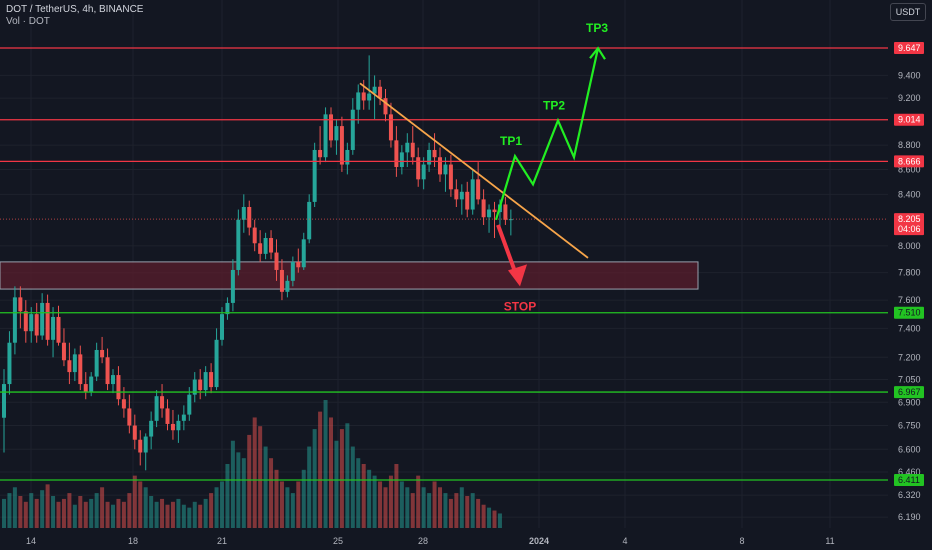 This screenshot has width=932, height=550. What do you see at coordinates (222, 541) in the screenshot?
I see `x-tick-label: 21` at bounding box center [222, 541].